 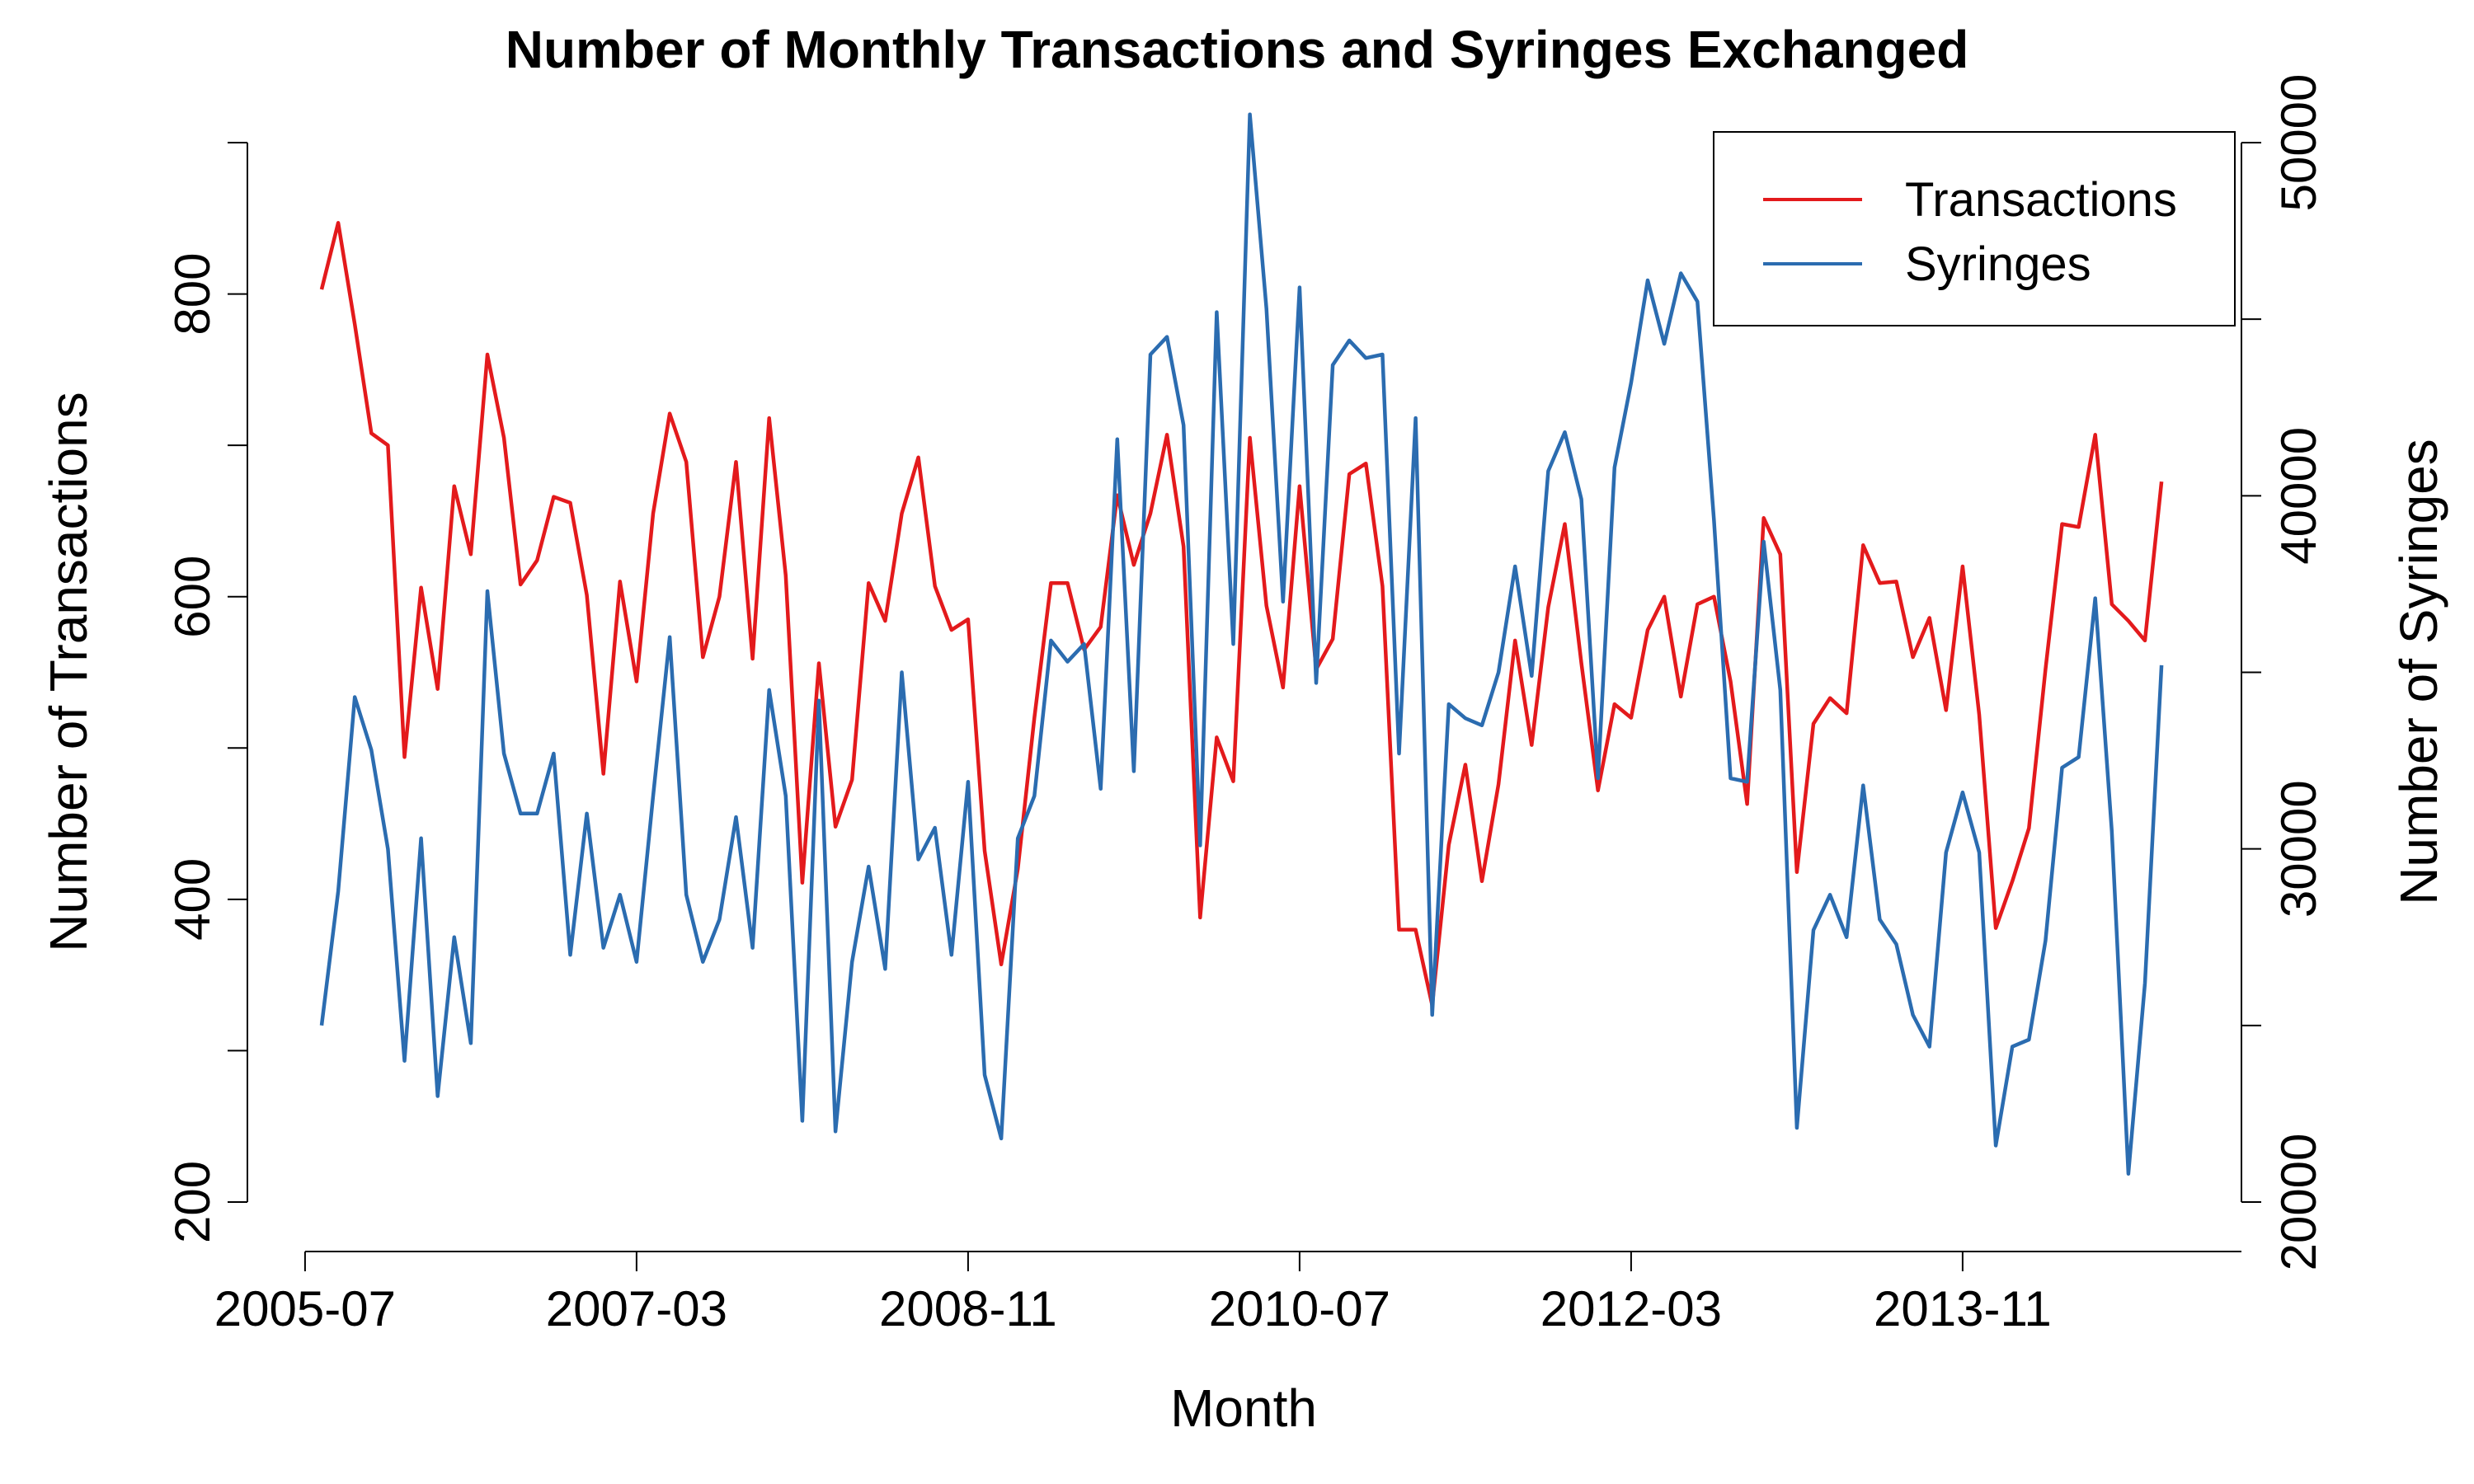 What do you see at coordinates (1631, 1308) in the screenshot?
I see `x-tick-label: 2012-03` at bounding box center [1631, 1308].